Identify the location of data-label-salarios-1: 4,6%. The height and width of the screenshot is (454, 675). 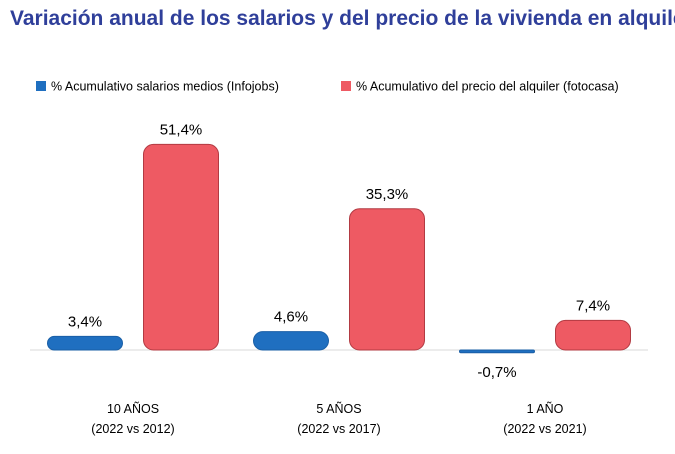
(291, 317).